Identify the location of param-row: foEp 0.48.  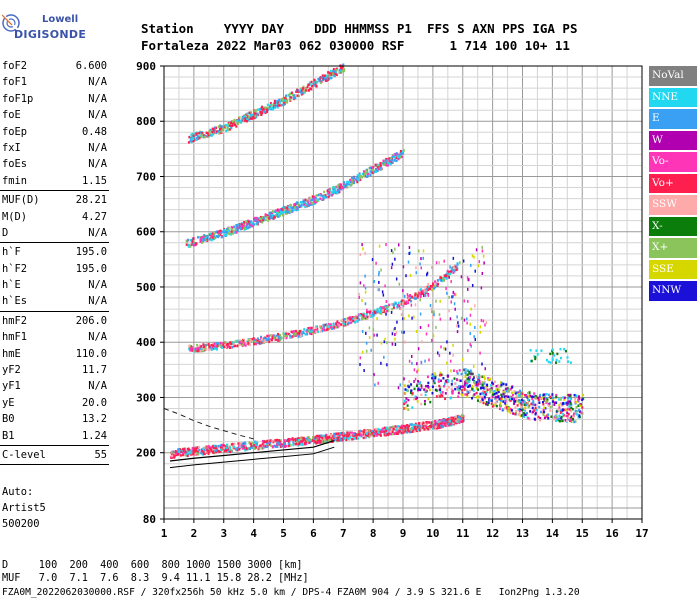
(54, 132).